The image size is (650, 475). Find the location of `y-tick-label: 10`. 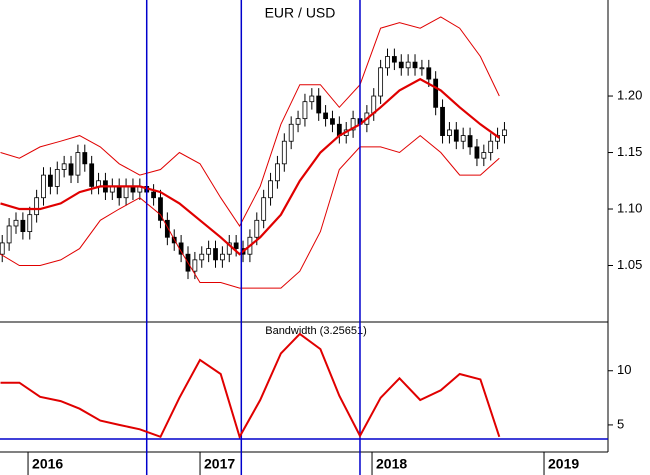

y-tick-label: 10 is located at coordinates (624, 369).